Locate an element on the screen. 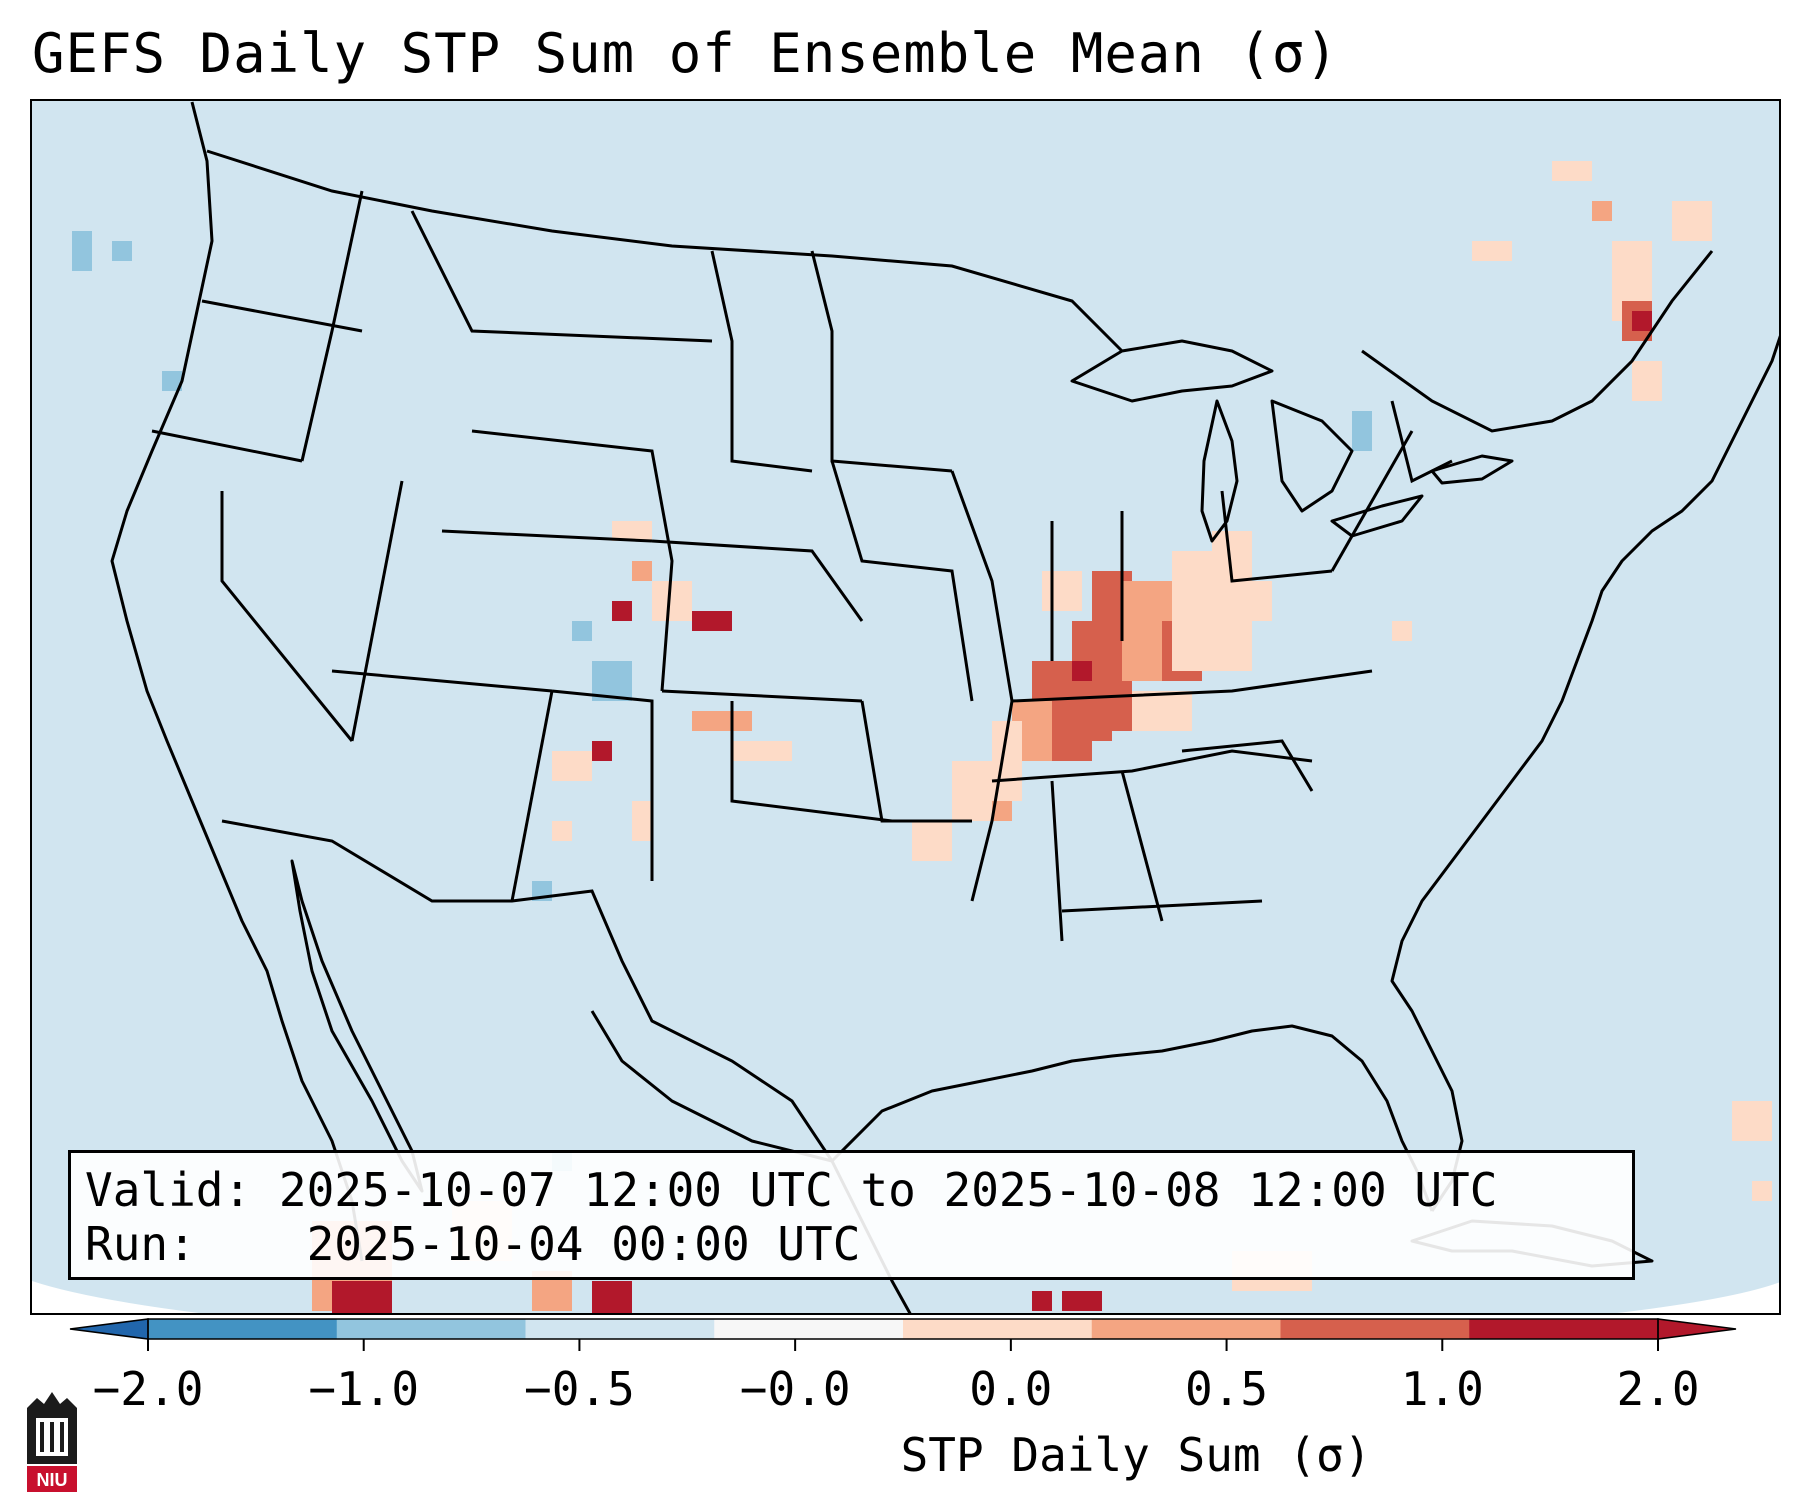 The image size is (1803, 1506). border-oh-pa is located at coordinates (1276, 536).